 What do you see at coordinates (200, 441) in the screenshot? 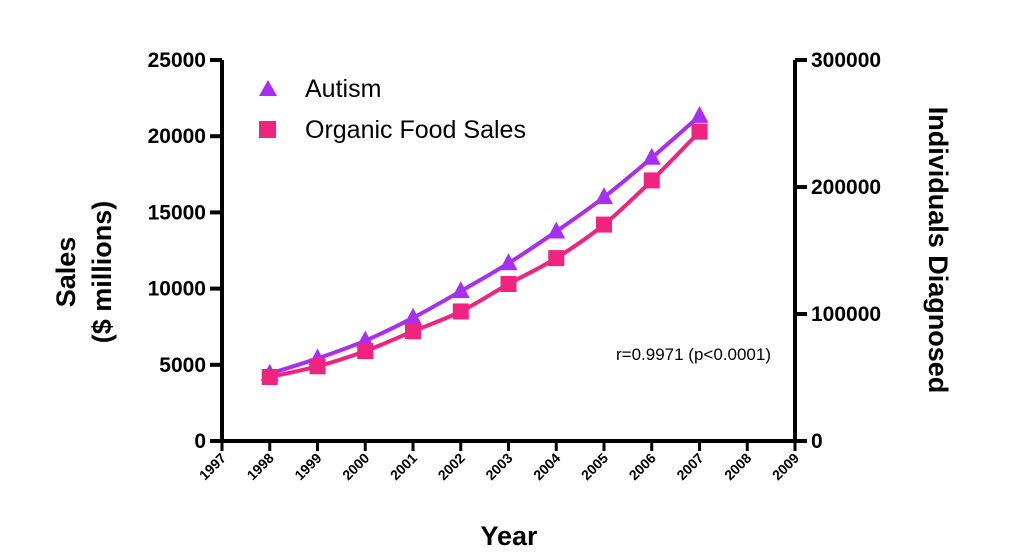
I see `left-tick-label: 0` at bounding box center [200, 441].